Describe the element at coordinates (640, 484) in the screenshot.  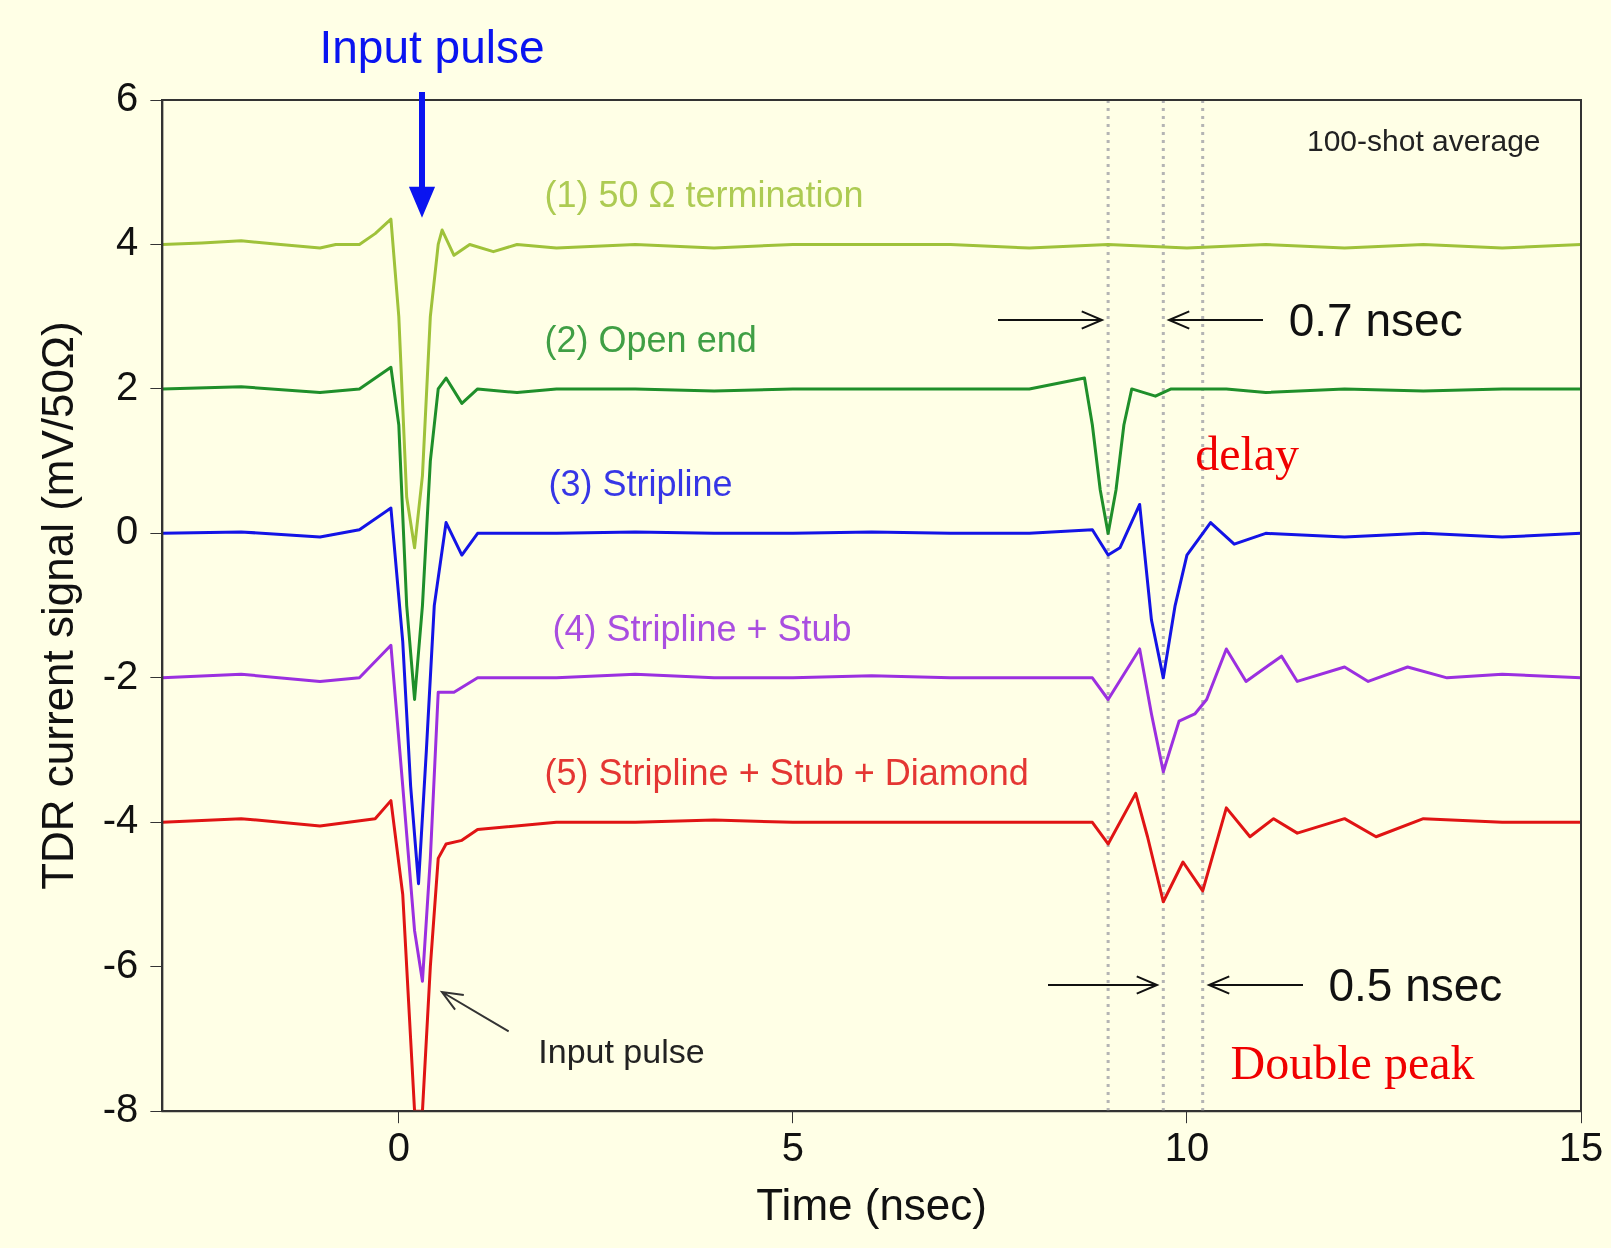
I see `series-label: (3) Stripline` at that location.